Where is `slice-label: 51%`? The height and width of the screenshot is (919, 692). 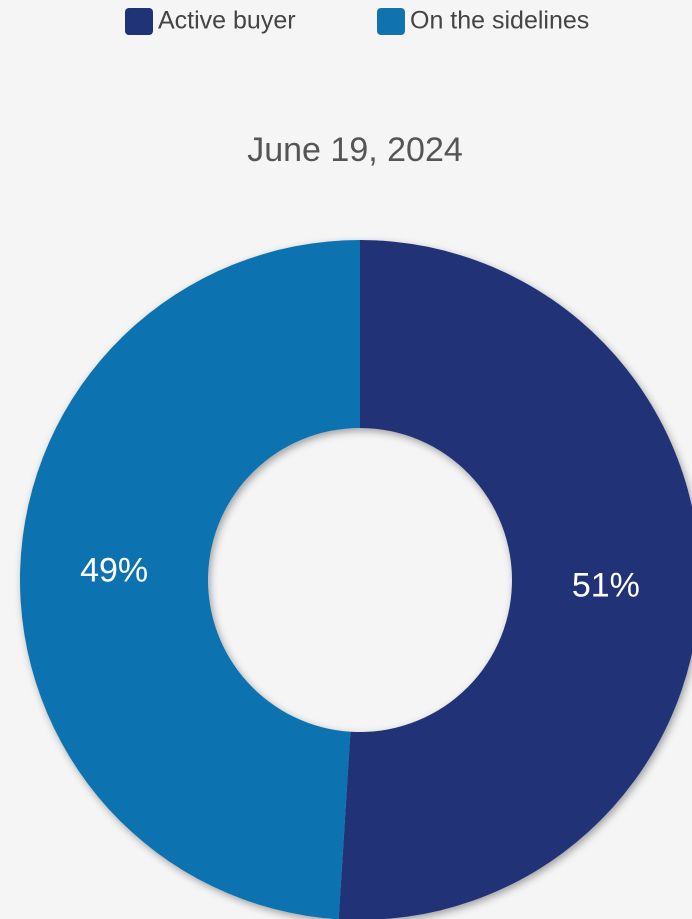 slice-label: 51% is located at coordinates (606, 586).